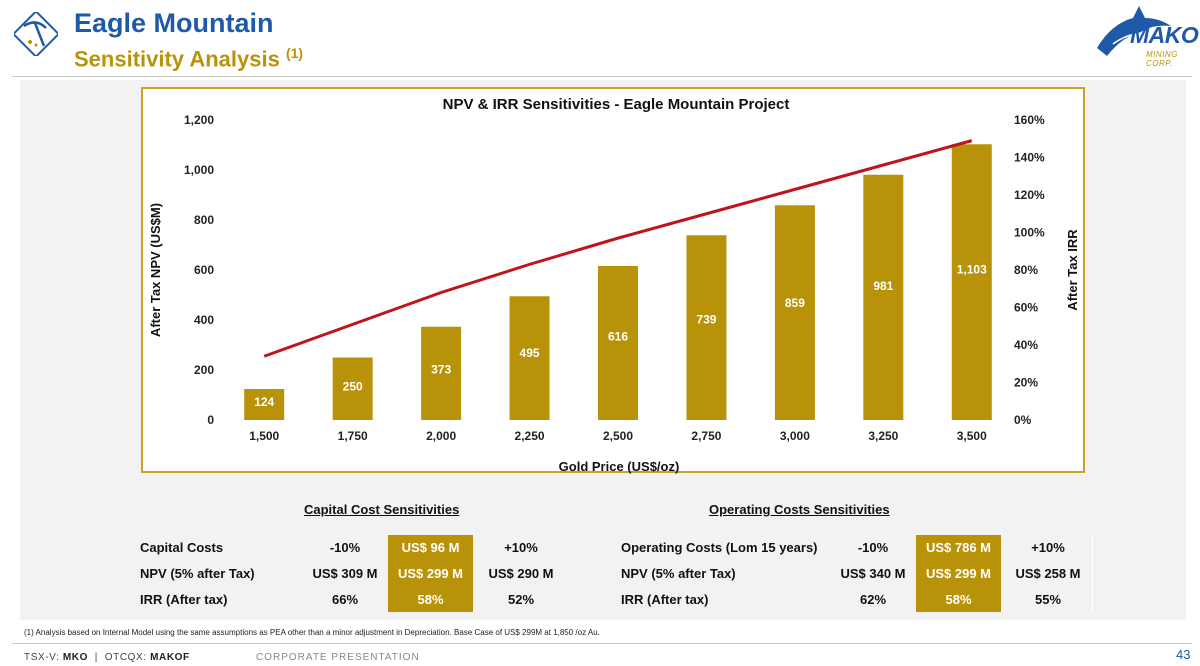  I want to click on footer-divider, so click(602, 643).